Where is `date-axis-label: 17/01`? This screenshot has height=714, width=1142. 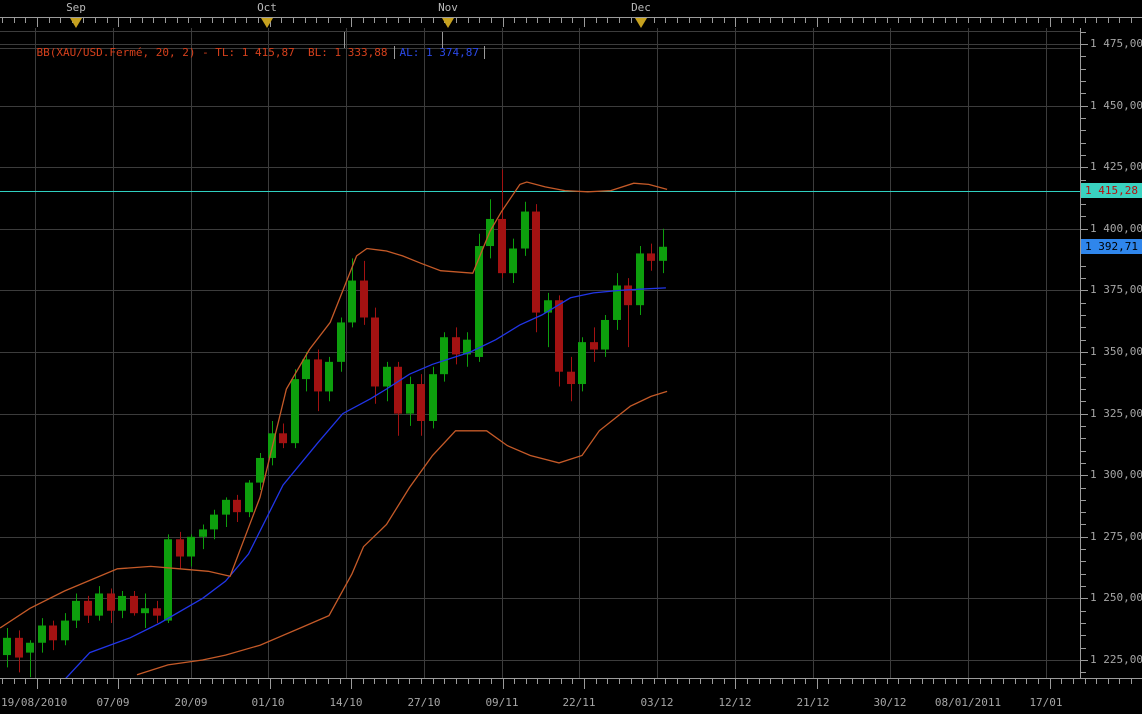 date-axis-label: 17/01 is located at coordinates (1046, 702).